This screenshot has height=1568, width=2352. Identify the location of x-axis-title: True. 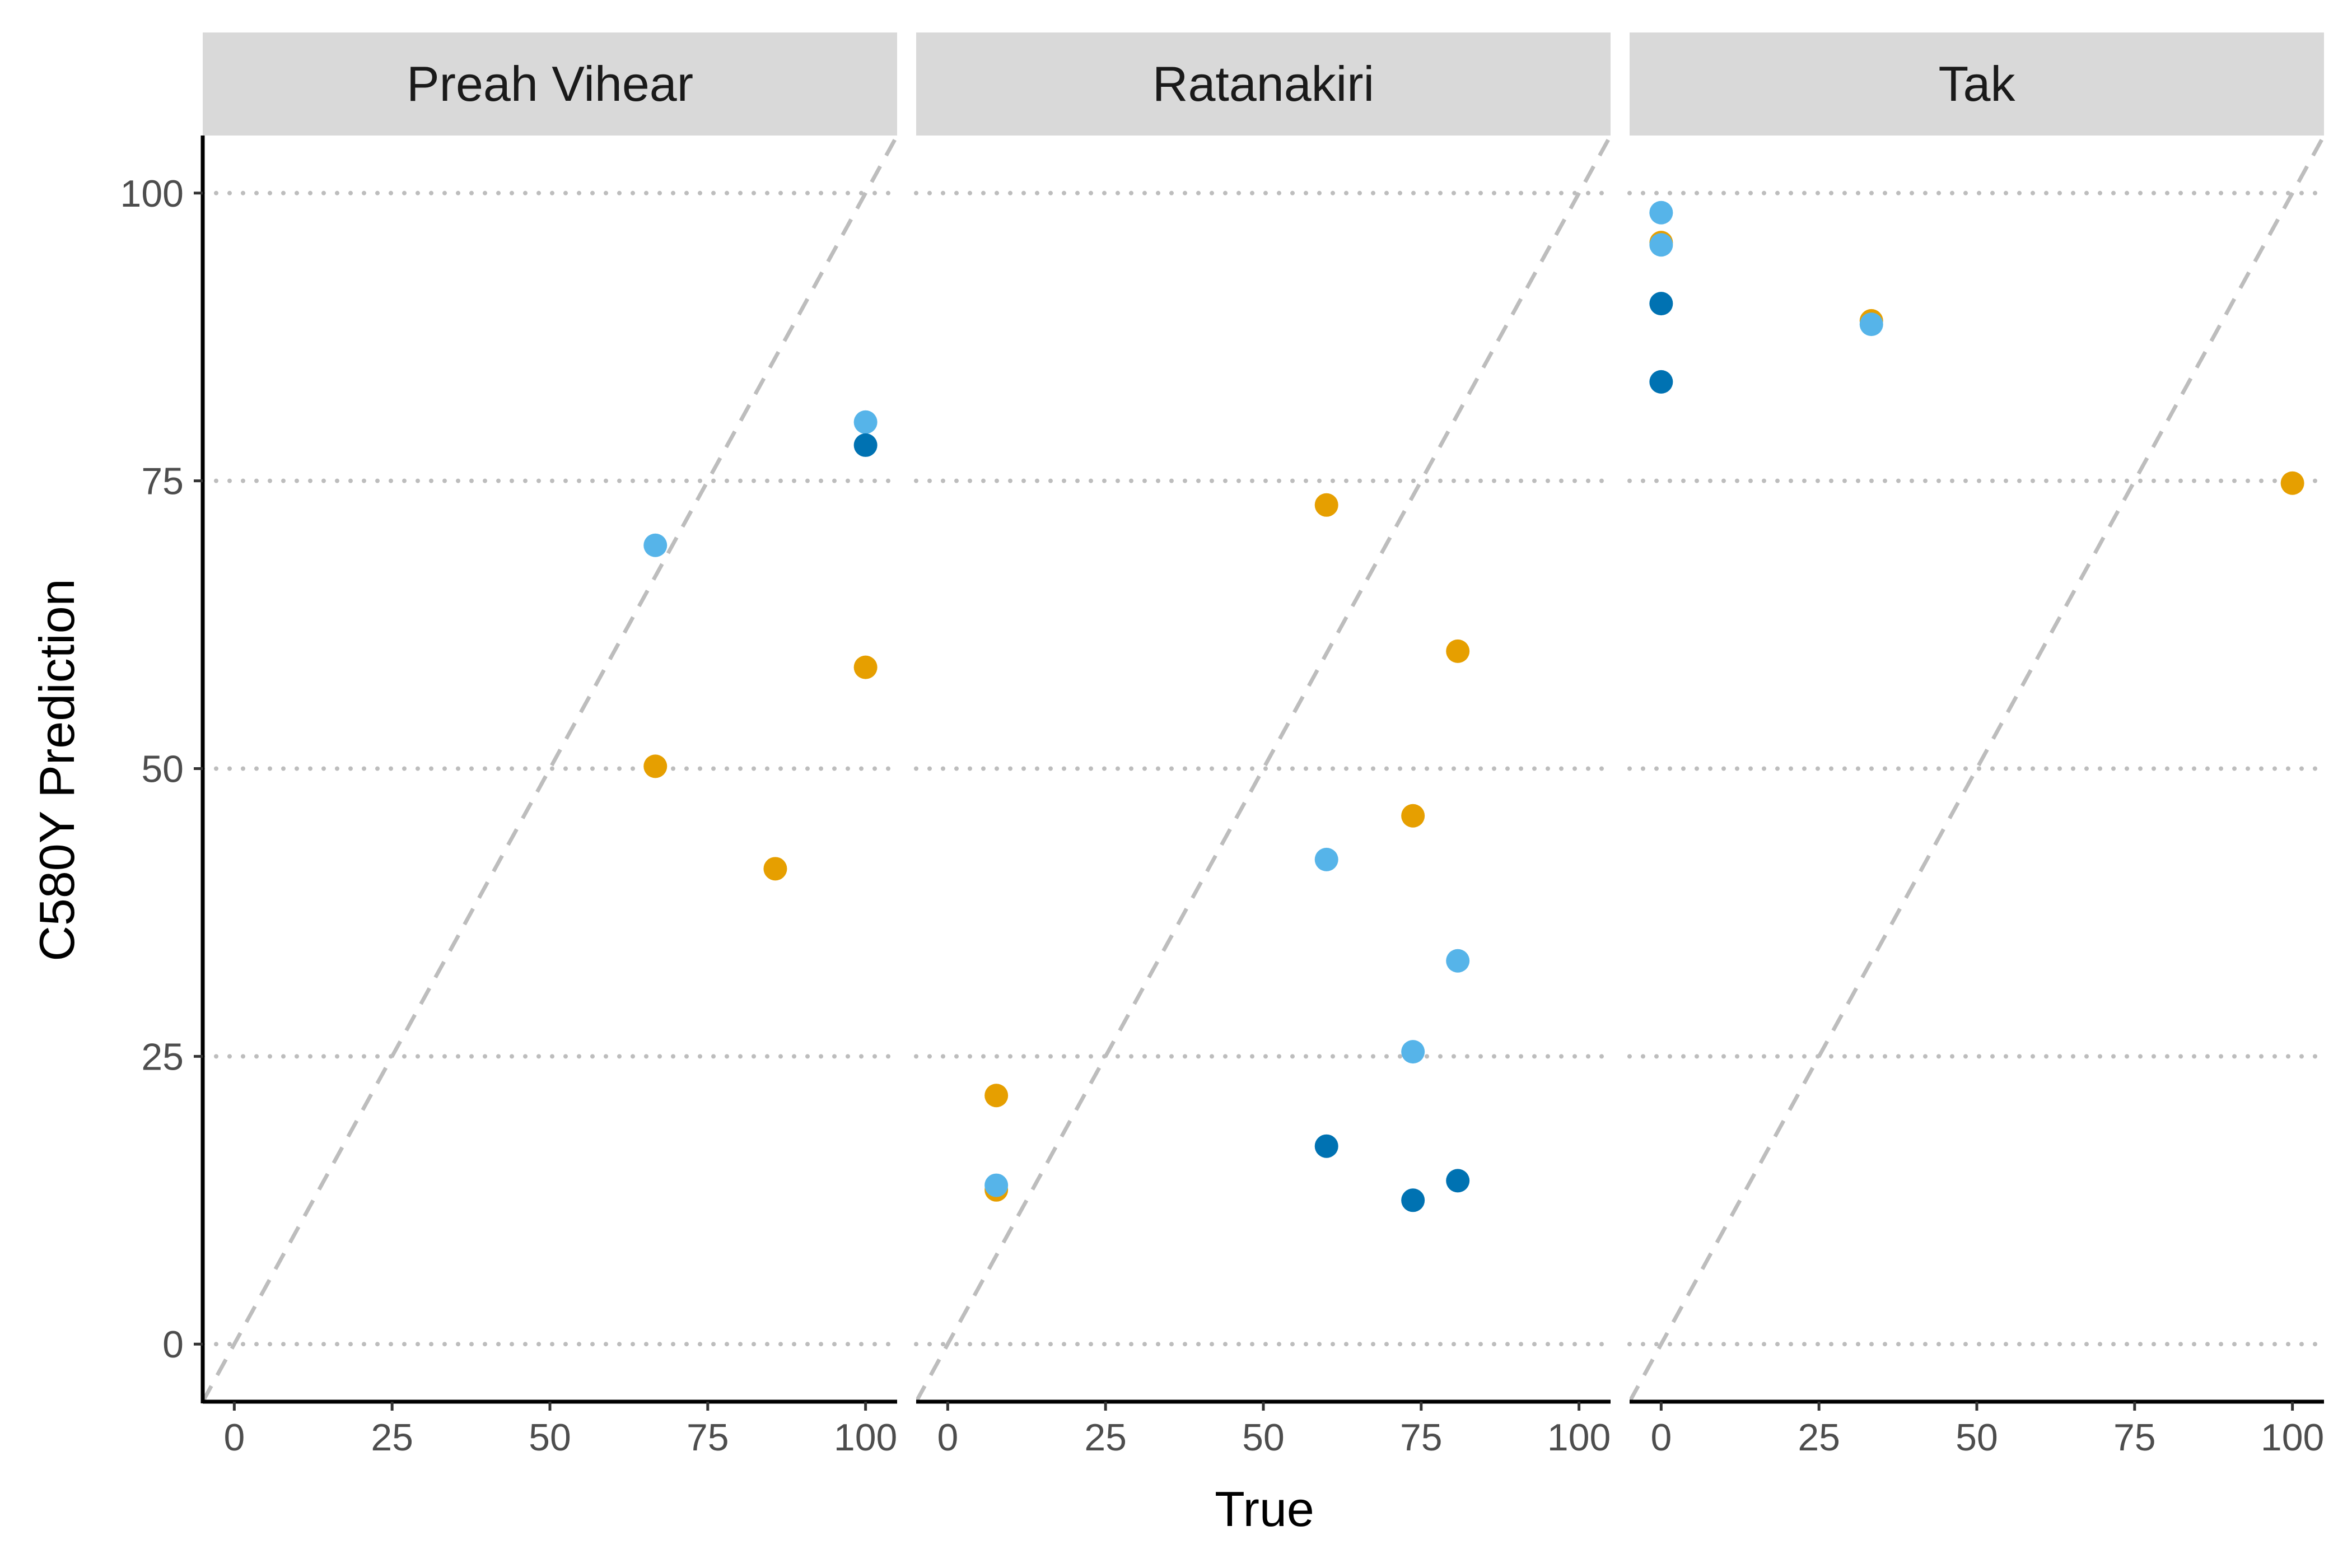
(1264, 1509).